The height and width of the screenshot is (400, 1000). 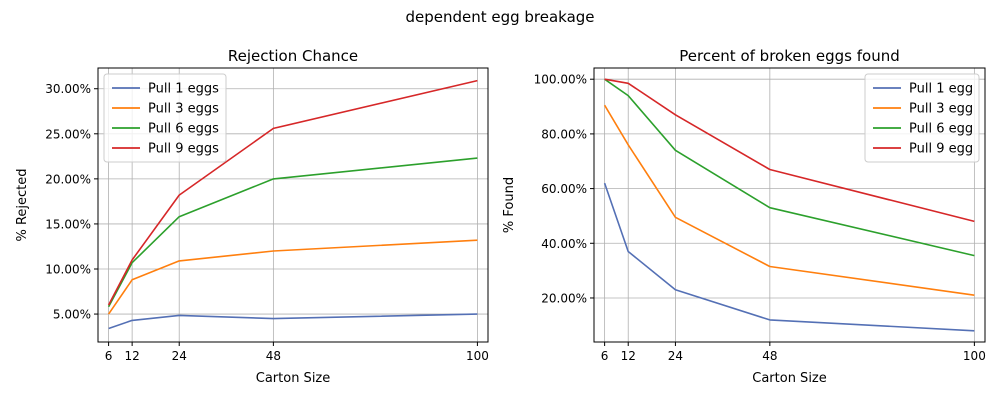 I want to click on y-tick-label: 100.00%, so click(x=560, y=80).